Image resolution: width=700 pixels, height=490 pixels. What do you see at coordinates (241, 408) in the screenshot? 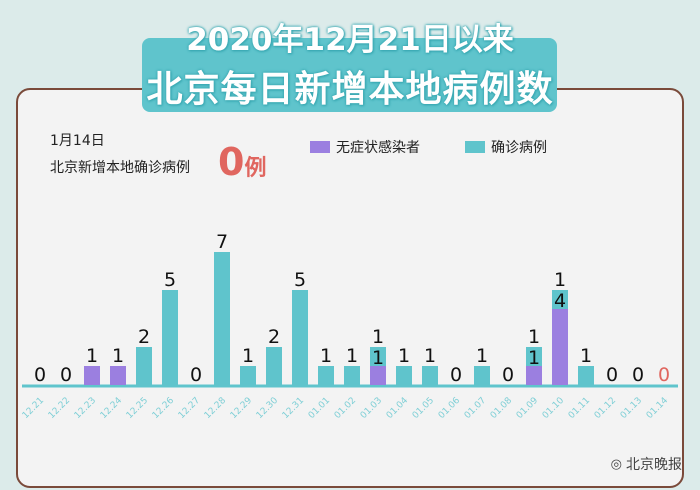
I see `x-tick-label: 12.29` at bounding box center [241, 408].